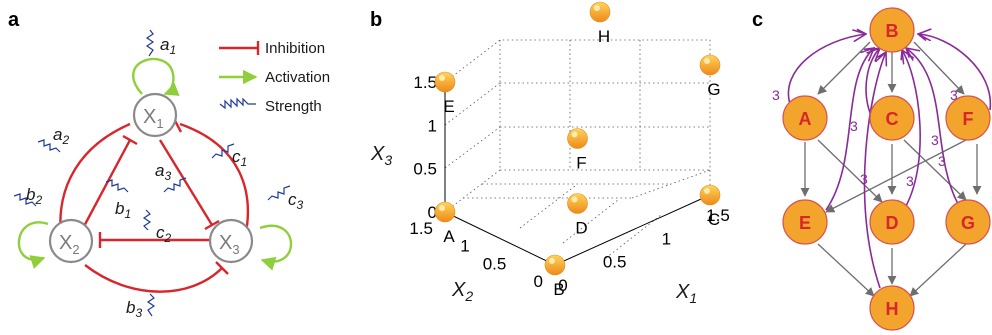 This screenshot has height=335, width=992. I want to click on y-tick-label: 0, so click(538, 281).